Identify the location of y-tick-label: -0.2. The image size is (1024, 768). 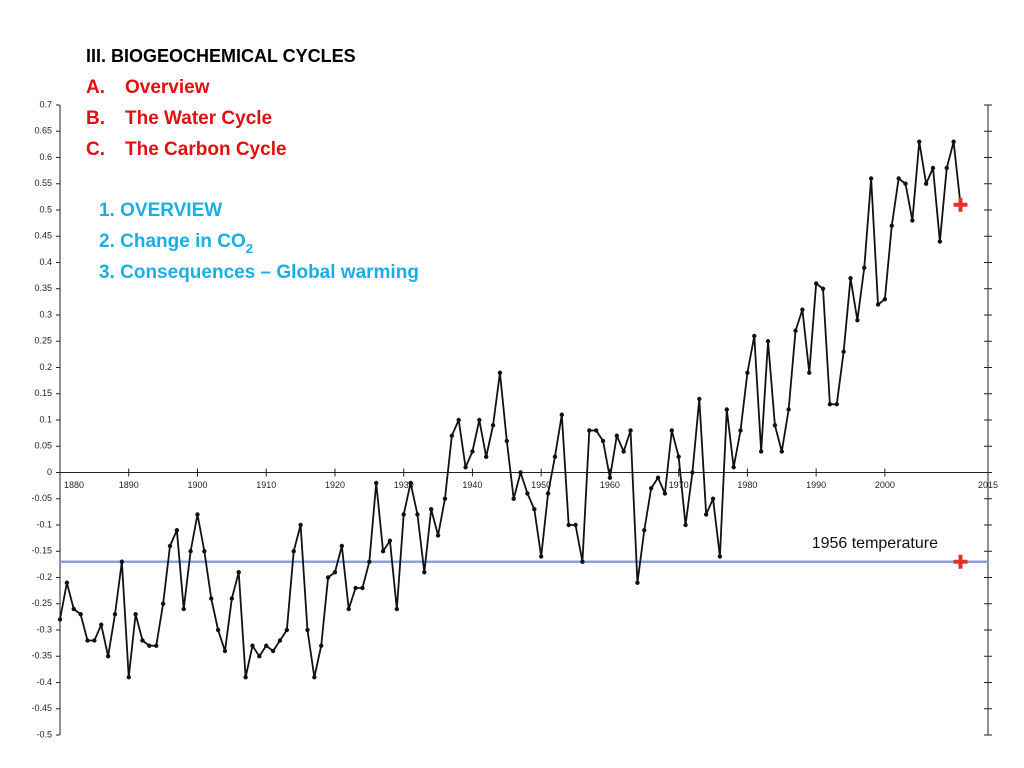
(44, 577).